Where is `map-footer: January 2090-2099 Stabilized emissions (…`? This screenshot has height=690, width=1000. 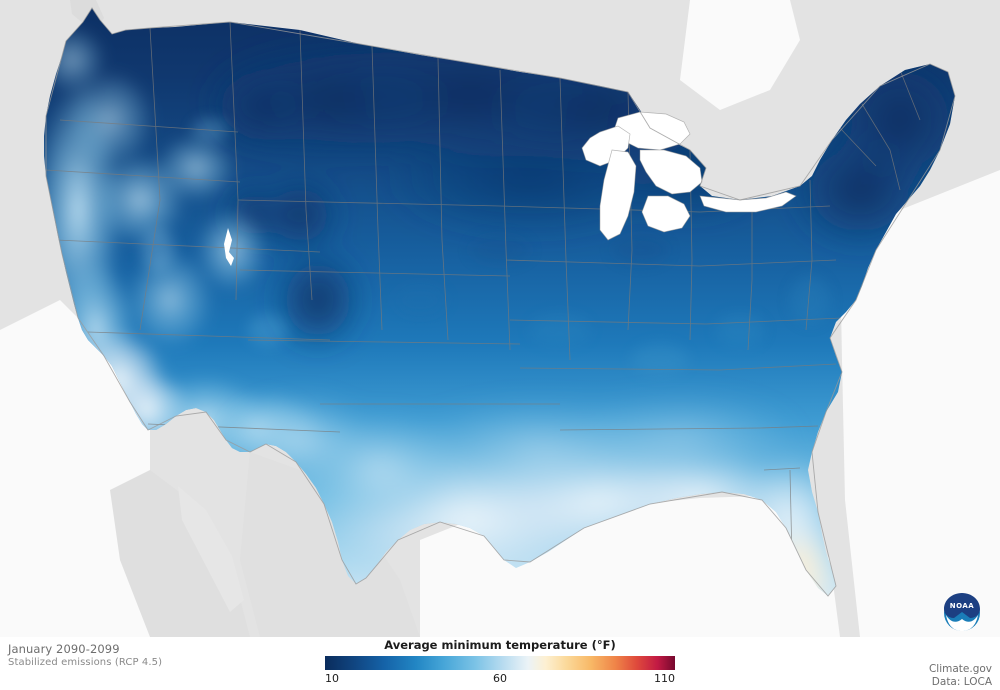
map-footer: January 2090-2099 Stabilized emissions (… is located at coordinates (500, 641).